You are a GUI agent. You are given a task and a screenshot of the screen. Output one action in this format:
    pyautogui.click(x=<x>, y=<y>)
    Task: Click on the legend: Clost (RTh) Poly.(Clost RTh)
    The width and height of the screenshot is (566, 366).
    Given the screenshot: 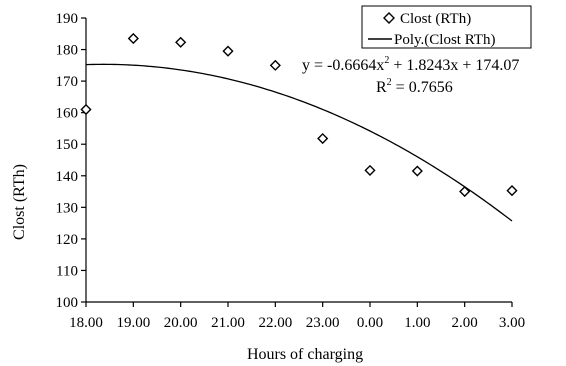 What is the action you would take?
    pyautogui.click(x=446, y=27)
    